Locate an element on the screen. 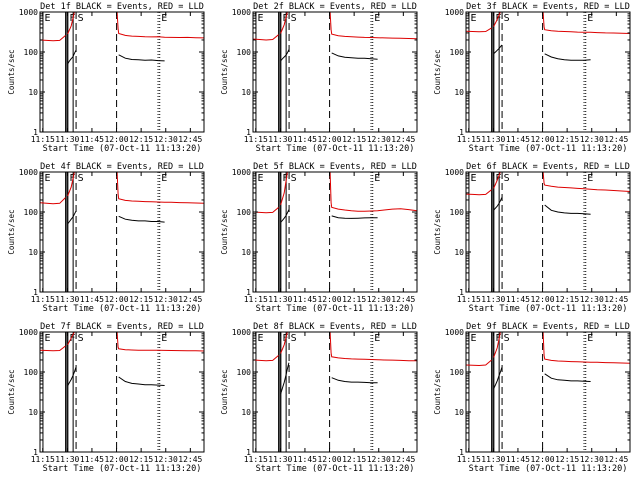 The image size is (640, 480). plot-frame is located at coordinates (122, 72).